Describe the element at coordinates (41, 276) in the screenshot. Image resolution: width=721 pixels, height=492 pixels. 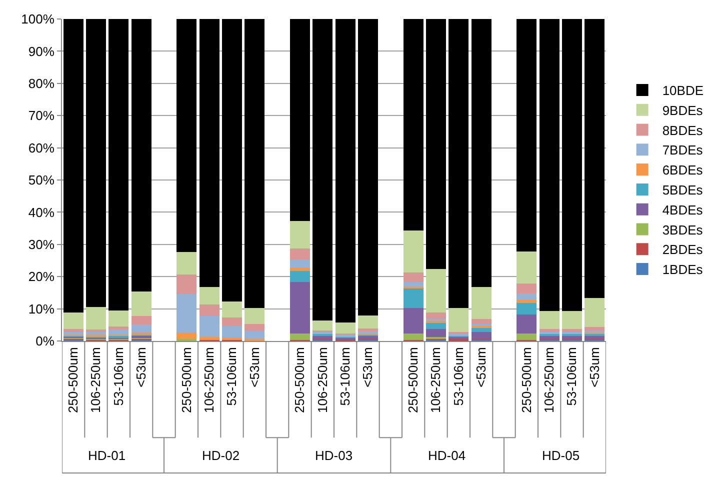
I see `y-tick-label: 20%` at that location.